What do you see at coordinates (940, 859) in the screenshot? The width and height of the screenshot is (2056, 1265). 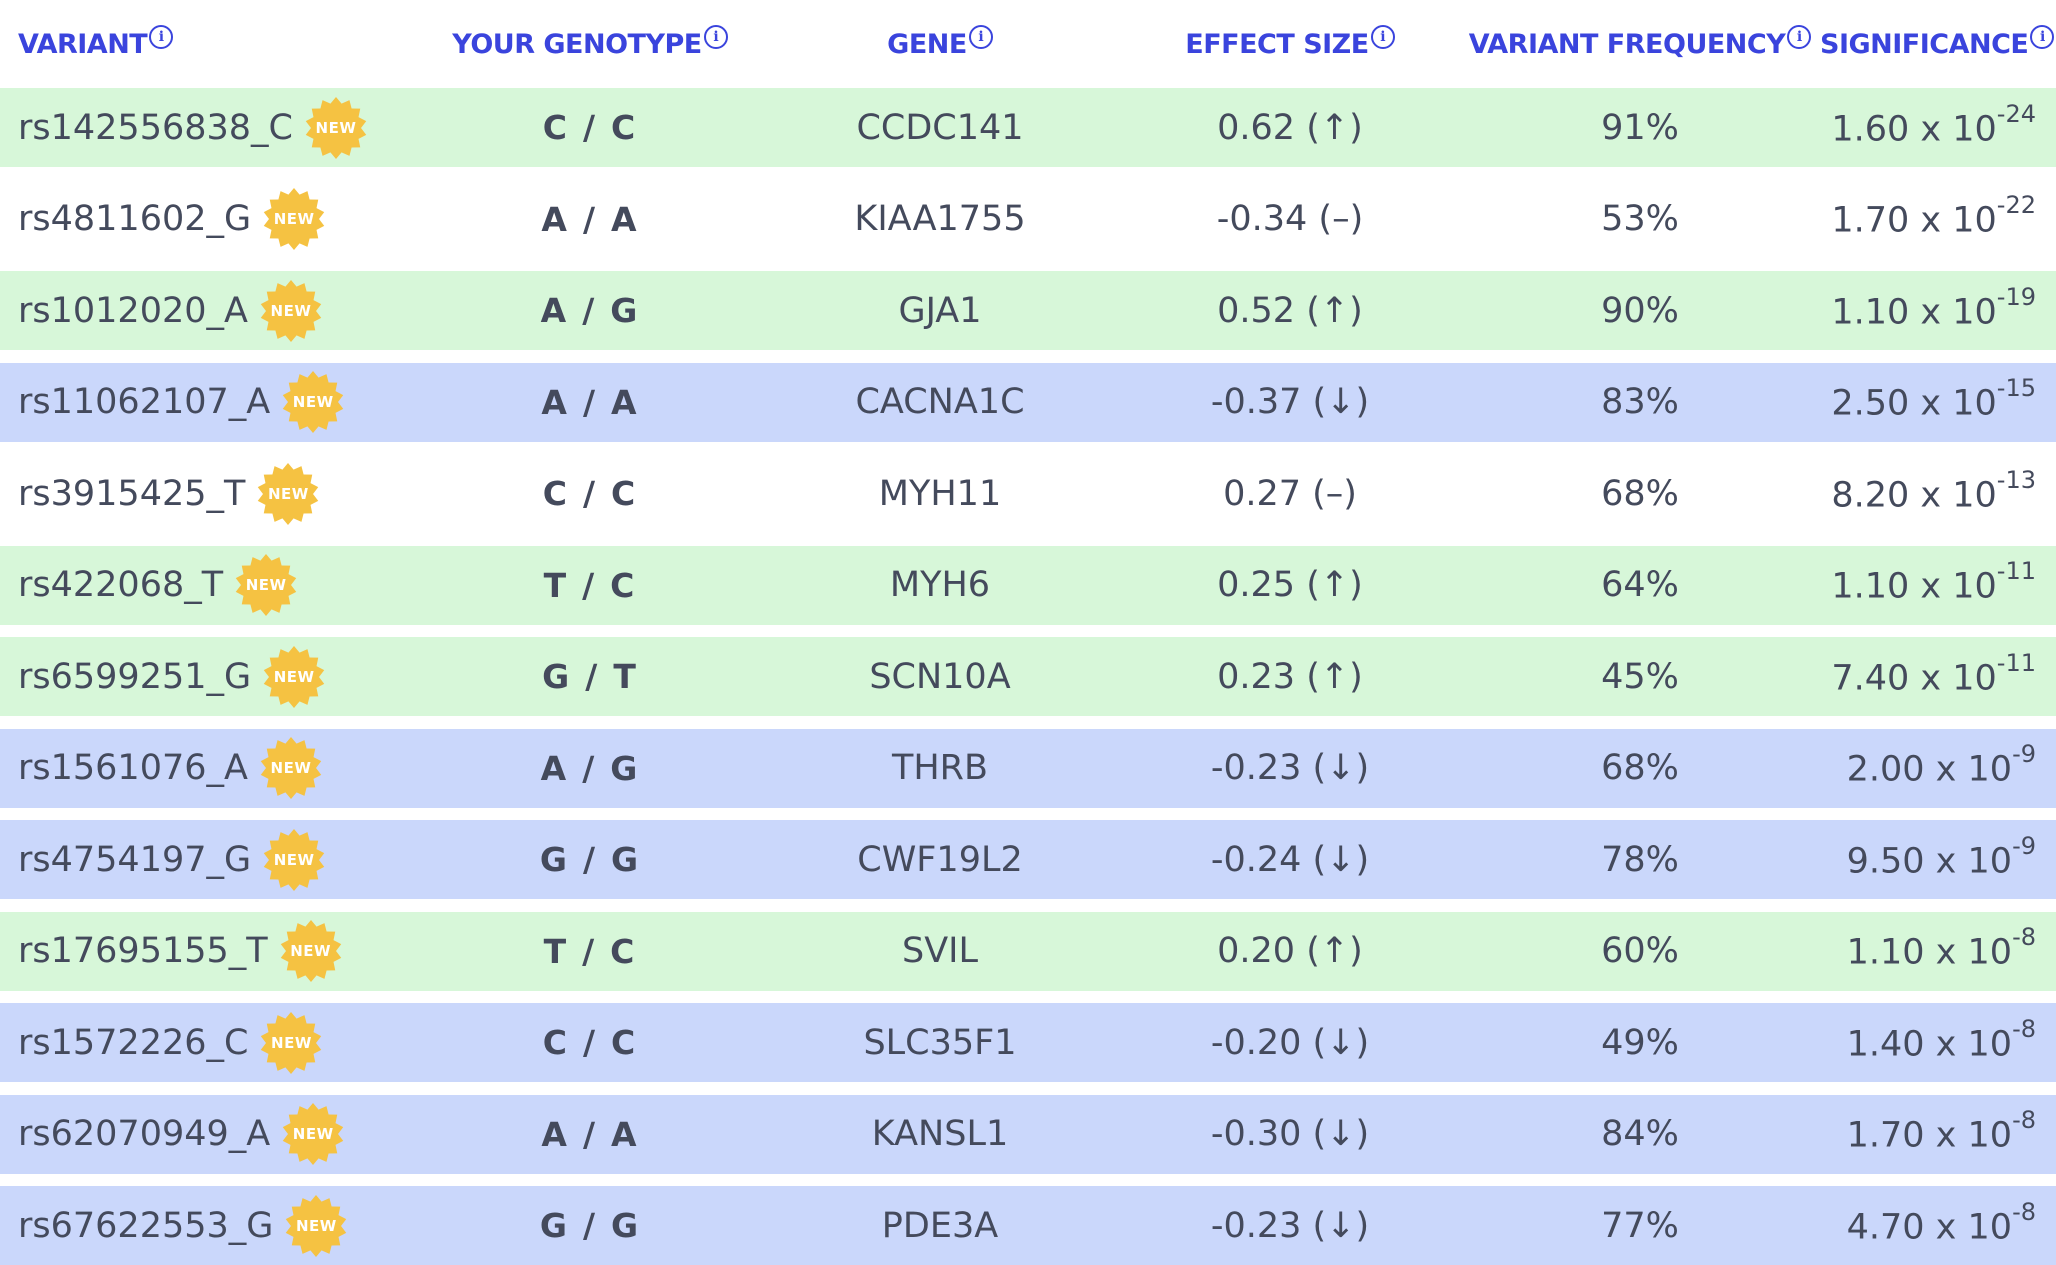 I see `gene-cell: CWF19L2` at bounding box center [940, 859].